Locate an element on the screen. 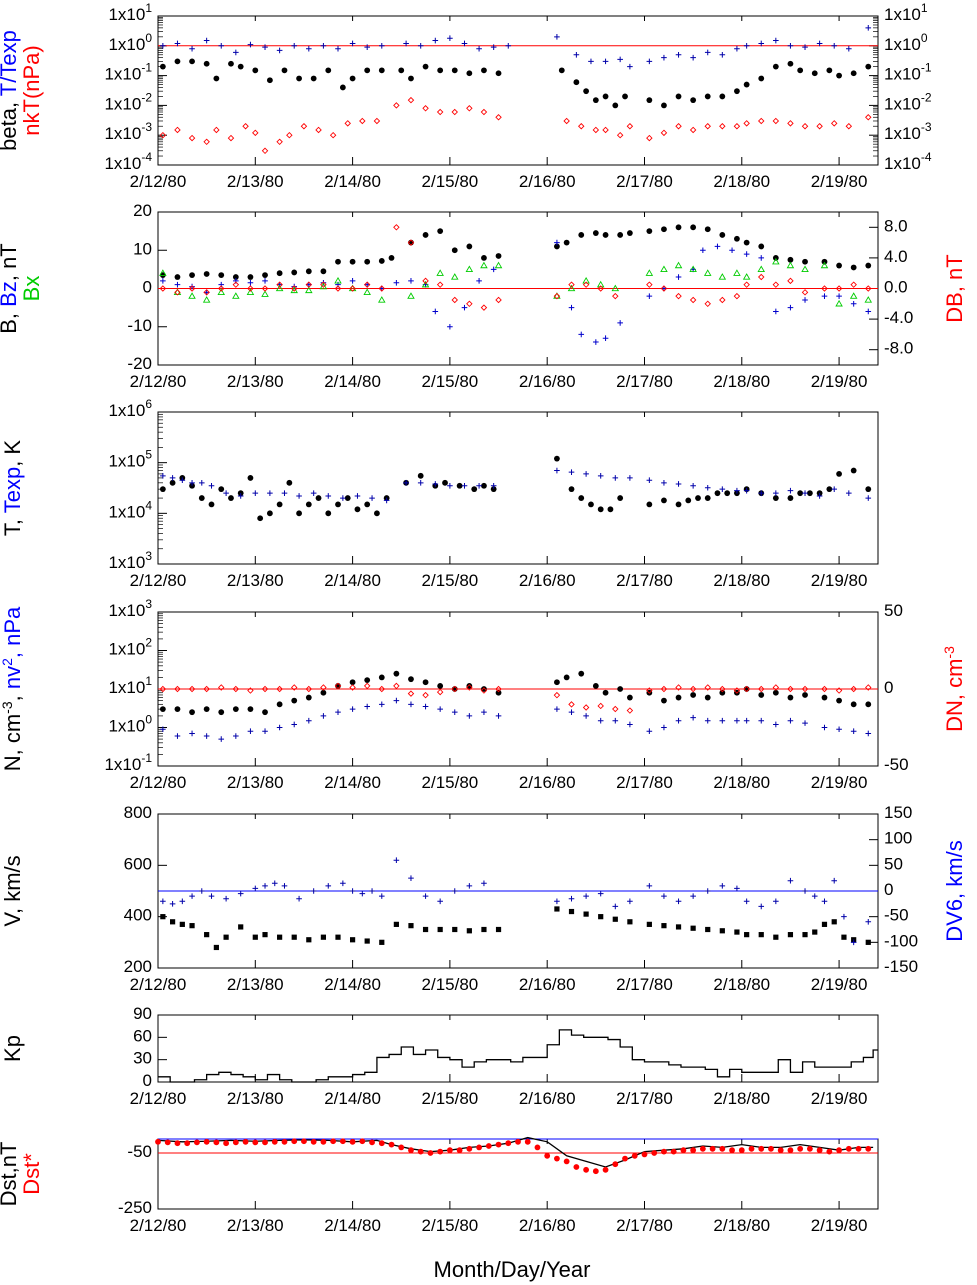 This screenshot has height=1285, width=977. kp-ytick-label-left: 30 is located at coordinates (142, 1058).